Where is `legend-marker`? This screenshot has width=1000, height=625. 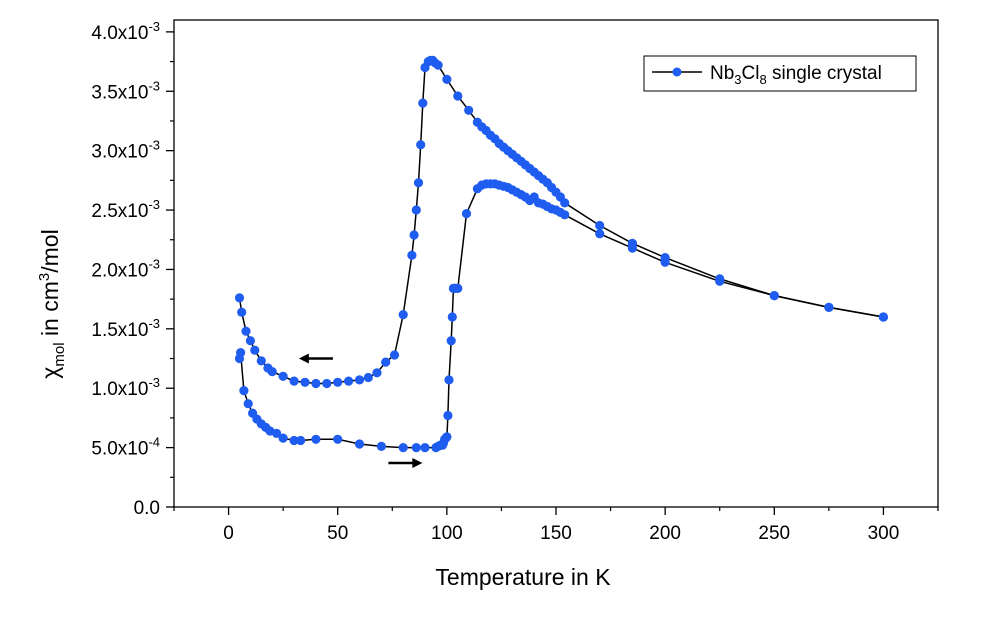 legend-marker is located at coordinates (677, 72).